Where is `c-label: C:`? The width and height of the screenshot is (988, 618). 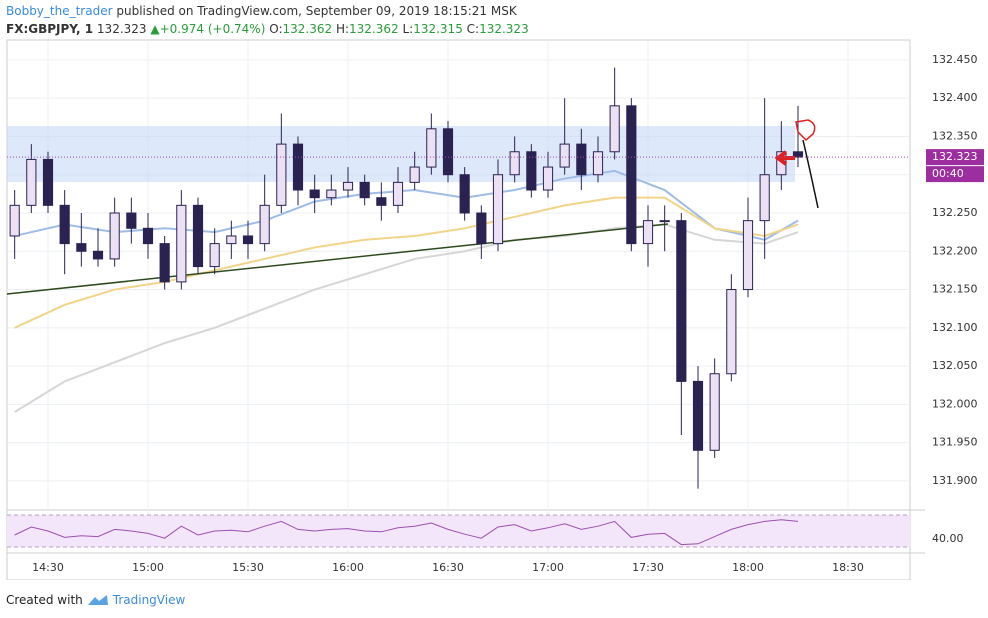 c-label: C: is located at coordinates (473, 29).